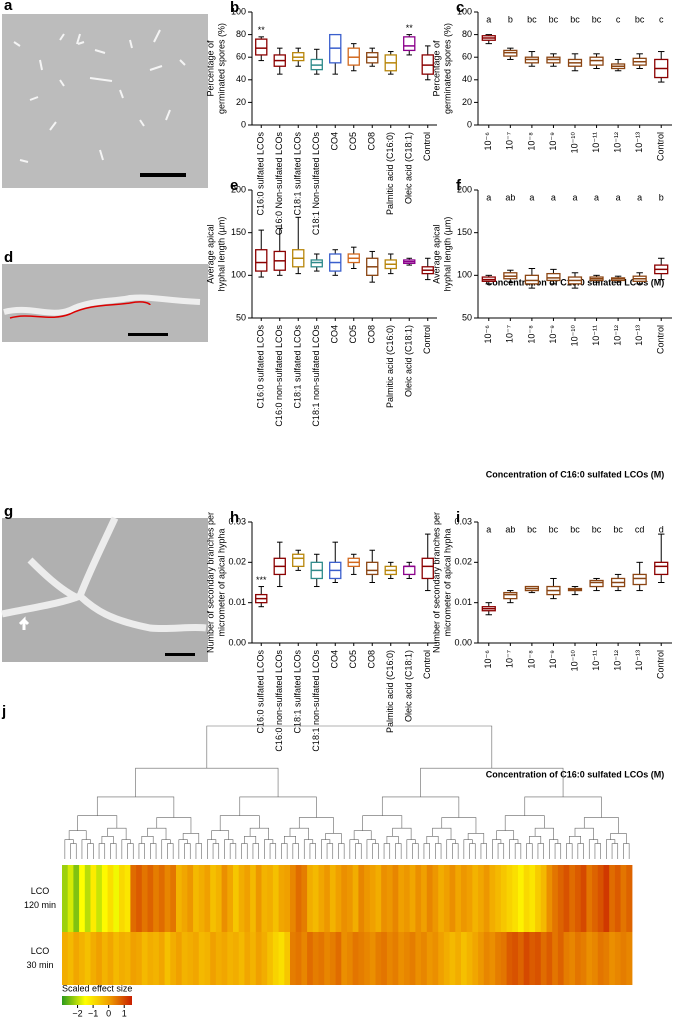 The height and width of the screenshot is (1029, 682). What do you see at coordinates (40, 905) in the screenshot?
I see `row-label: 120 min` at bounding box center [40, 905].